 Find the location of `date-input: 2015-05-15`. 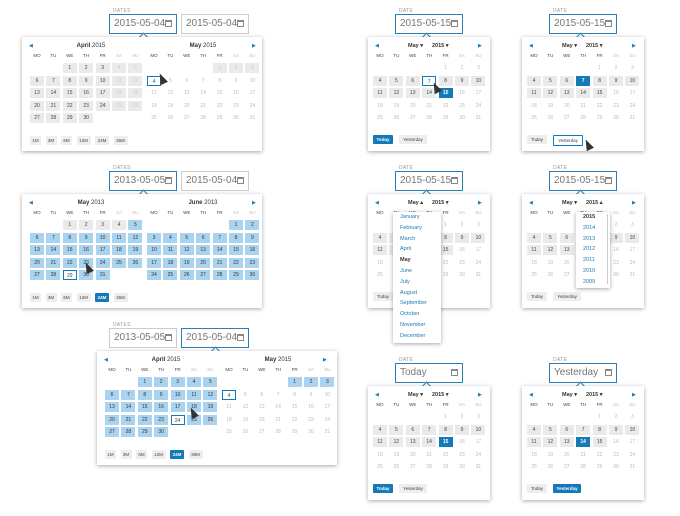

date-input: 2015-05-15 is located at coordinates (583, 24).